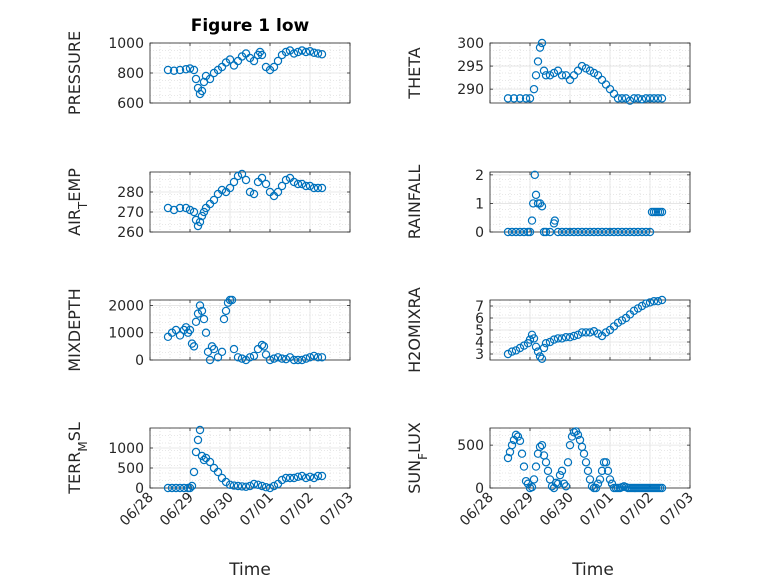 The height and width of the screenshot is (583, 778). What do you see at coordinates (417, 458) in the screenshot?
I see `y-axis-label: SUNFLUX` at bounding box center [417, 458].